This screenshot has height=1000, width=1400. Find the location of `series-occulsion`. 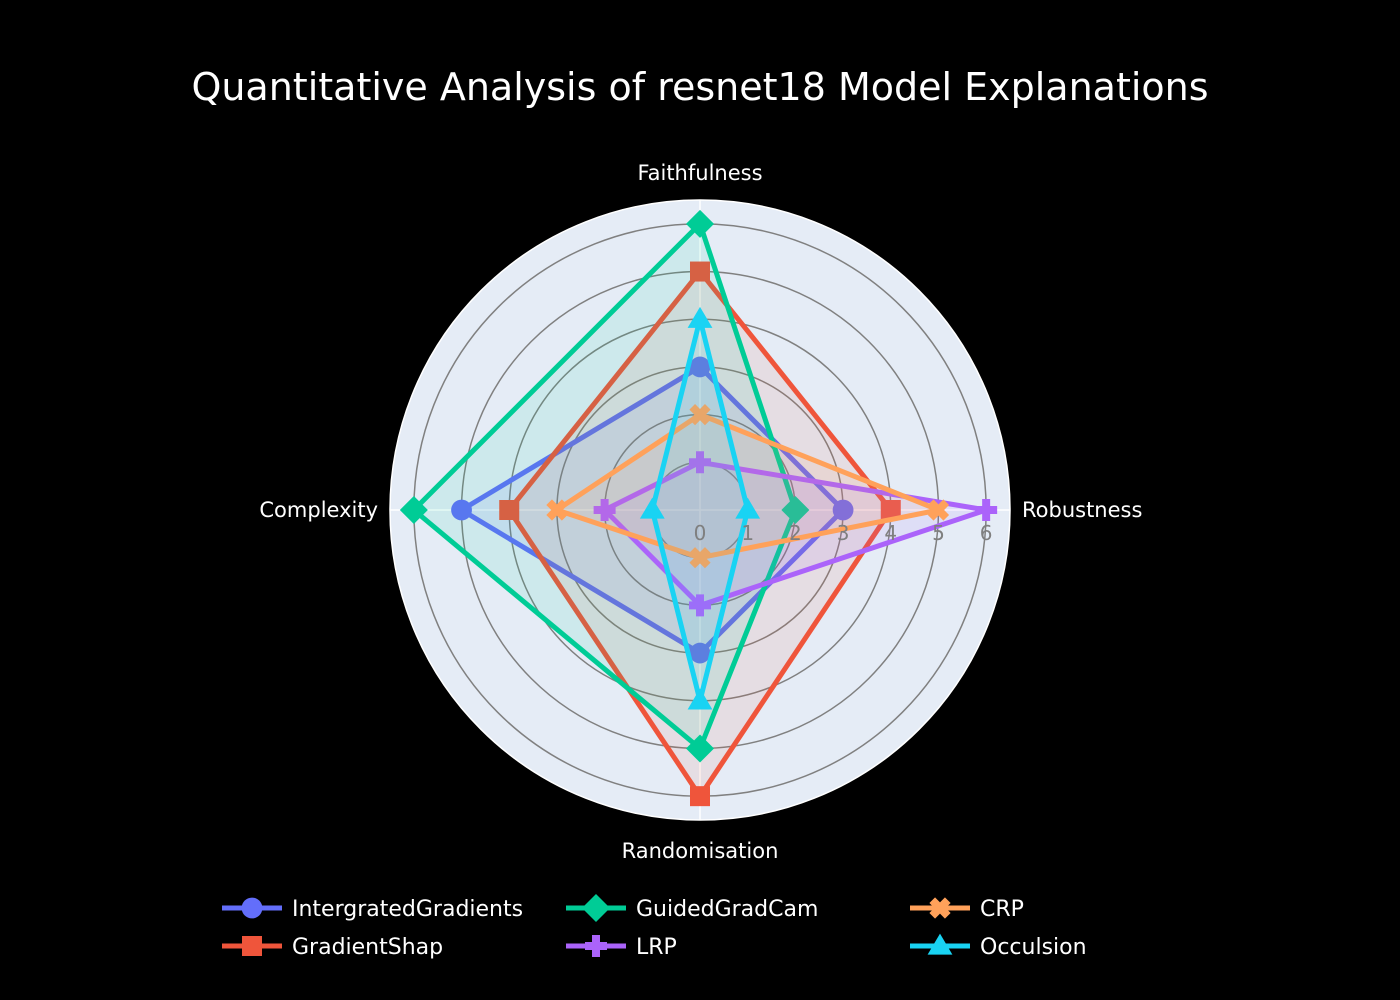

series-occulsion is located at coordinates (700, 508).